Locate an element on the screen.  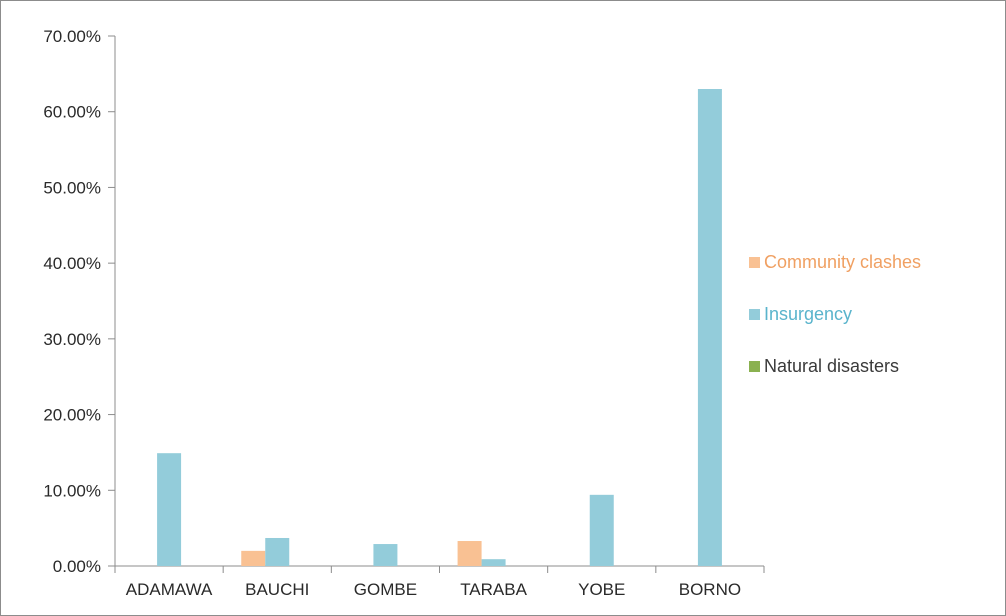
y-tick-label: 50.00% is located at coordinates (72, 187).